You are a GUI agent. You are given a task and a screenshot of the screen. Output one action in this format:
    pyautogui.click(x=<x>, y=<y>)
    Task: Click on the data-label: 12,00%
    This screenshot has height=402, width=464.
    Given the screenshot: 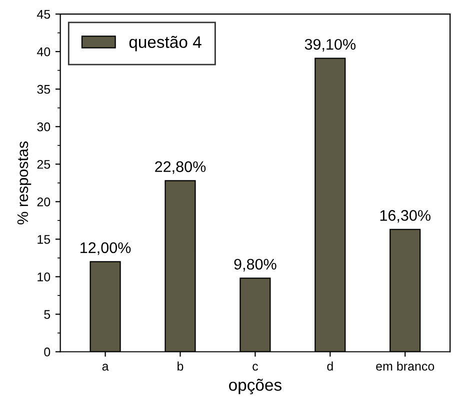 What is the action you would take?
    pyautogui.click(x=105, y=248)
    